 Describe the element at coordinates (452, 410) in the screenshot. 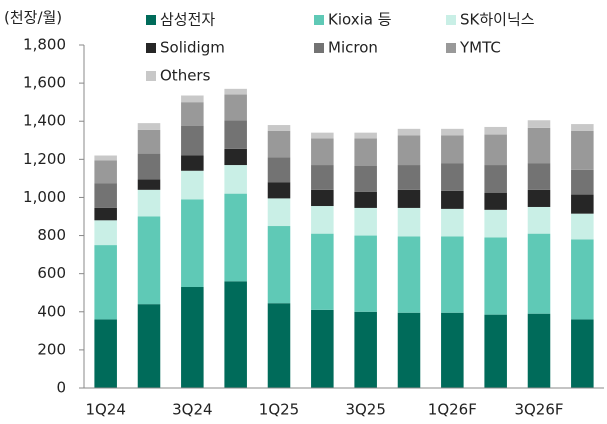

I see `x-tick-label: 1Q26F` at that location.